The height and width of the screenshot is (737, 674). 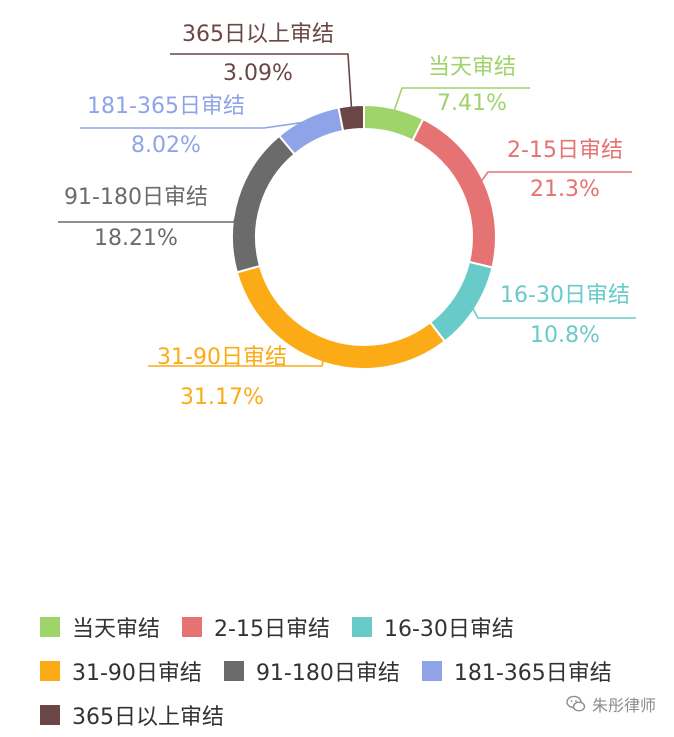 I want to click on slice-label: 181-365日审结, so click(x=166, y=106).